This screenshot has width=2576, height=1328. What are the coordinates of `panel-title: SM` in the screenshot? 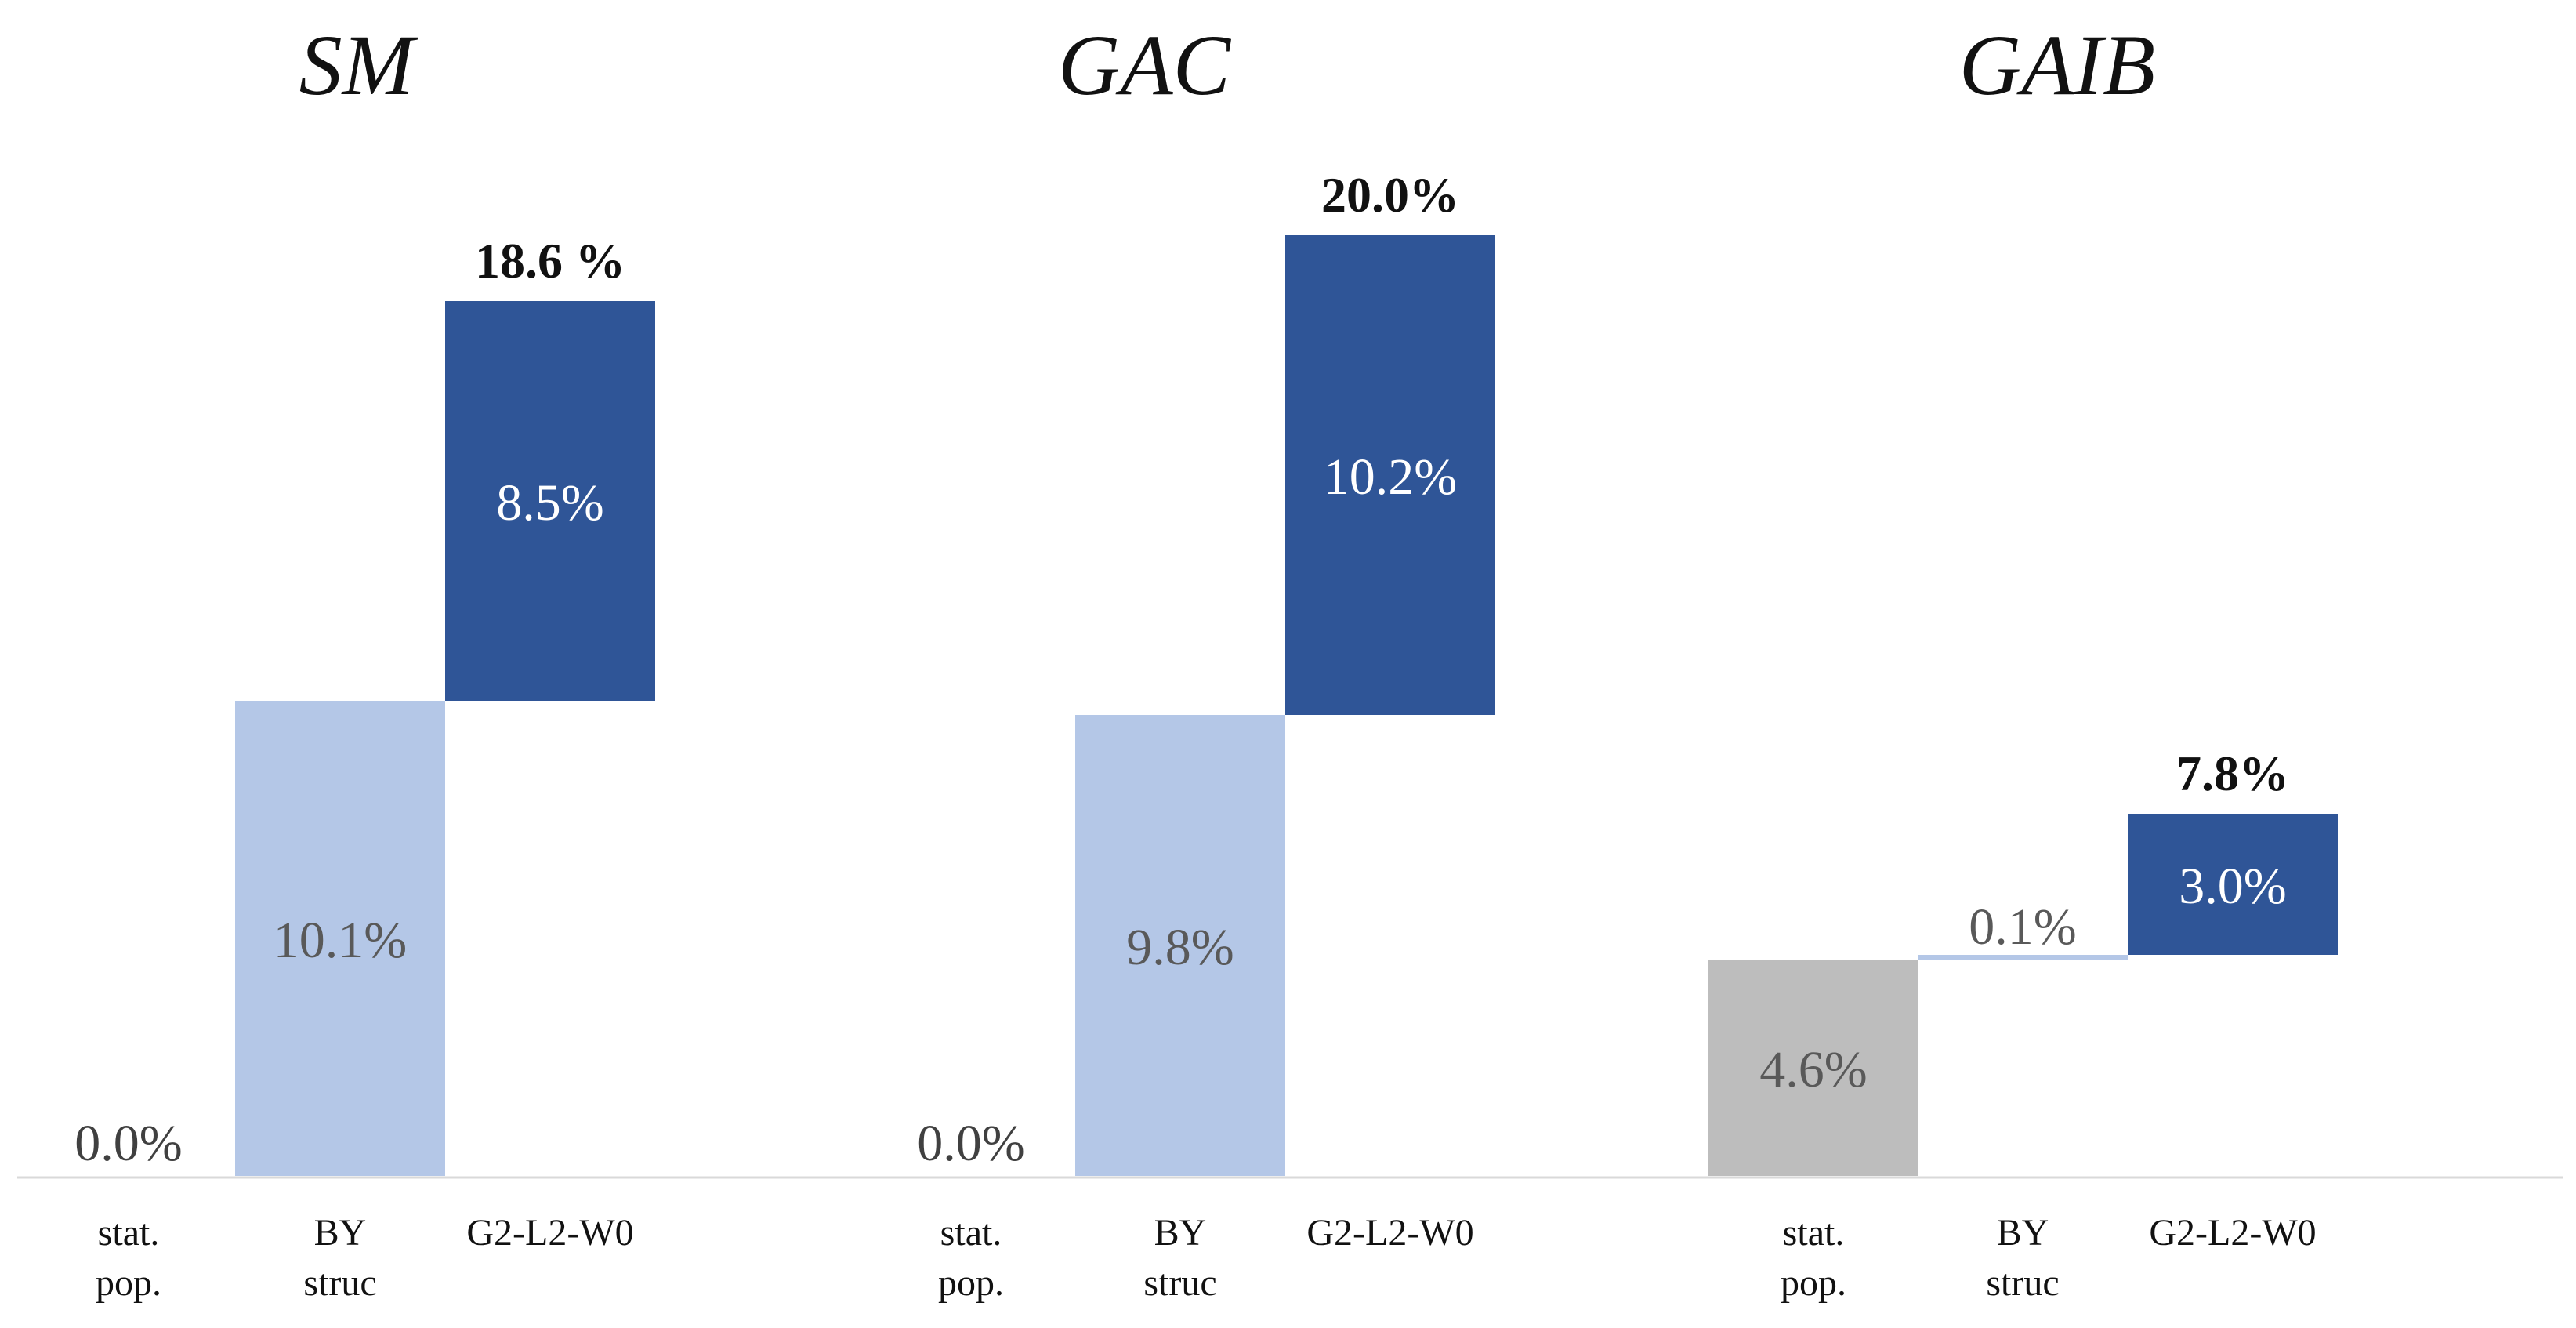 It's located at (358, 65).